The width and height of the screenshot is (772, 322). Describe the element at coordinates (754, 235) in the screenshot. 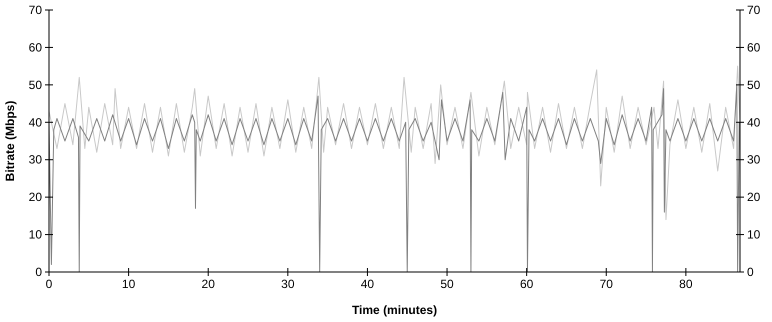

I see `y2-tick-label: 10` at that location.